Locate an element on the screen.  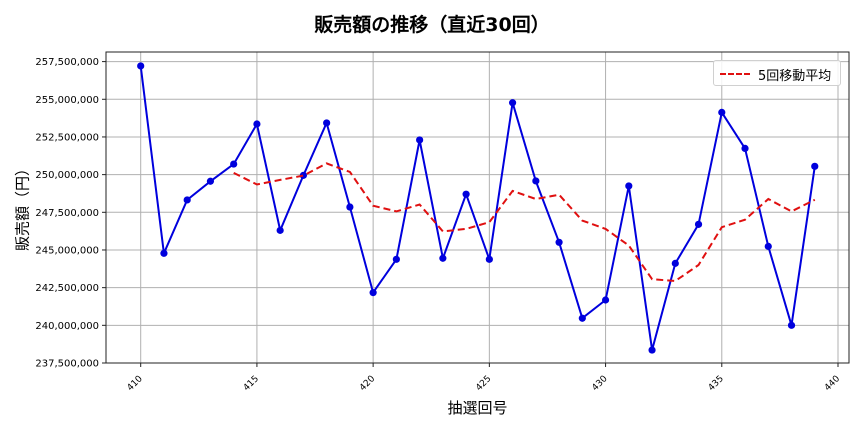
y-tick-label: 252,500,000 is located at coordinates (67, 137).